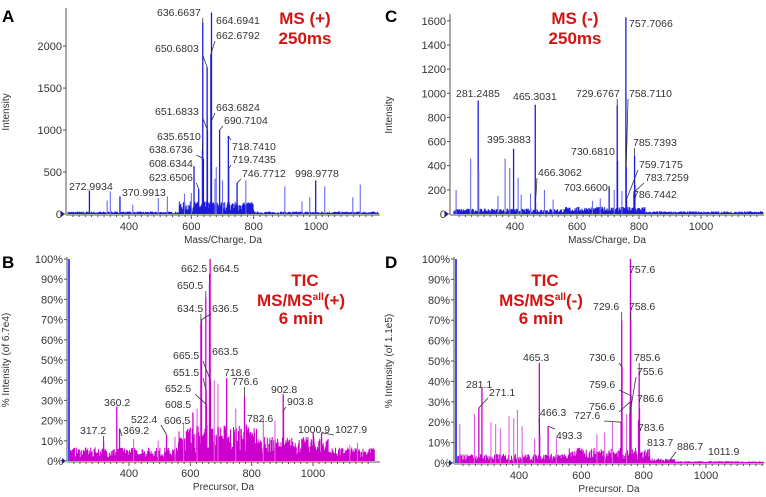  Describe the element at coordinates (8, 16) in the screenshot. I see `panel-letter: A` at that location.